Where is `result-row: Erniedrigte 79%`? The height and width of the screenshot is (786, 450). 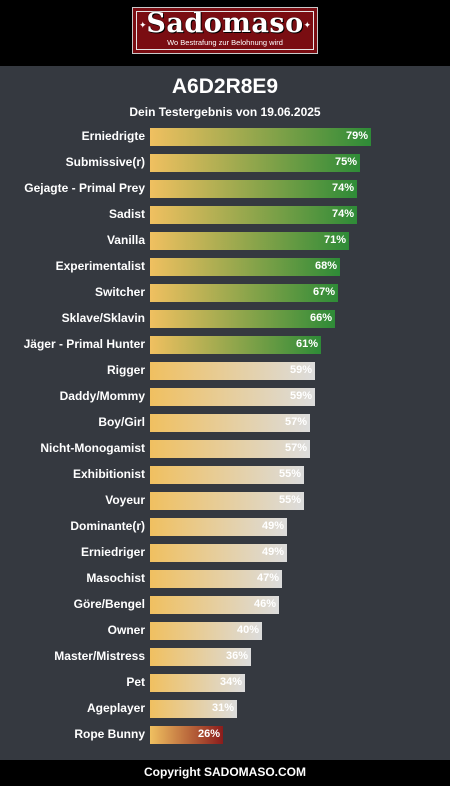
result-row: Erniedrigte 79% is located at coordinates (225, 137).